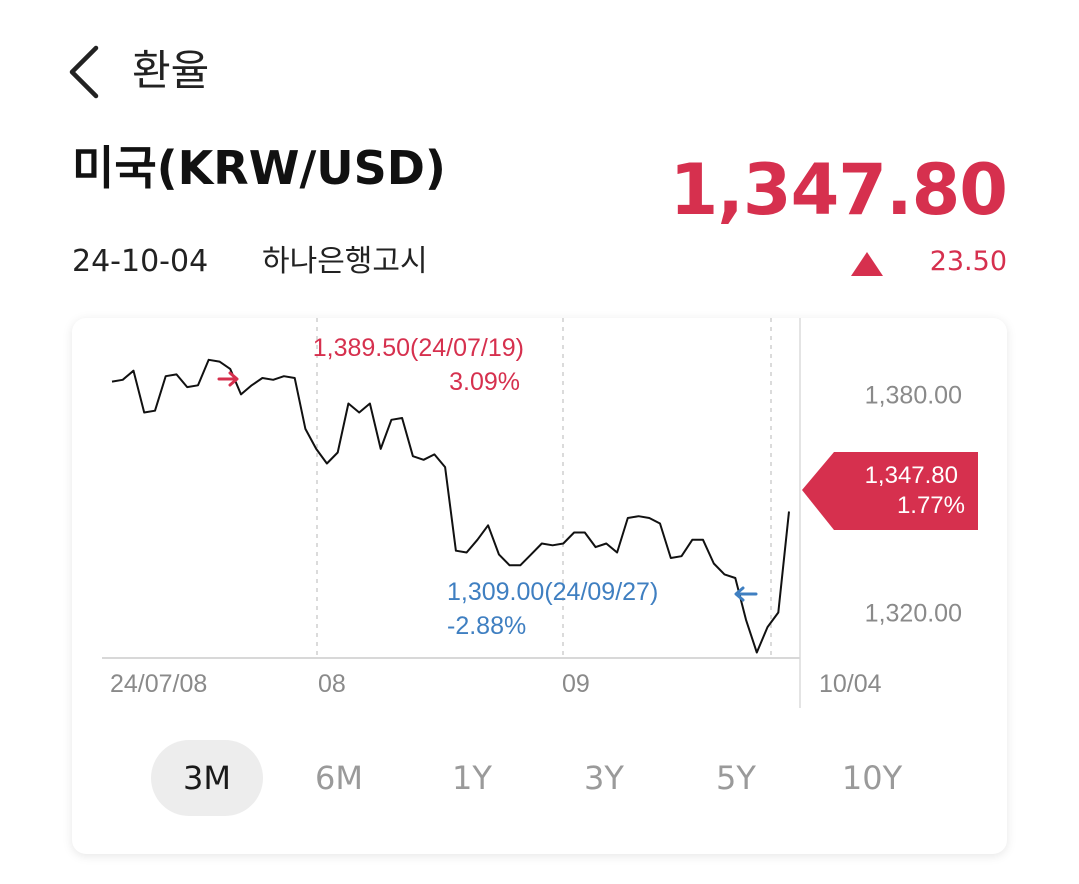  Describe the element at coordinates (140, 261) in the screenshot. I see `rate-date: 24-10-04` at that location.